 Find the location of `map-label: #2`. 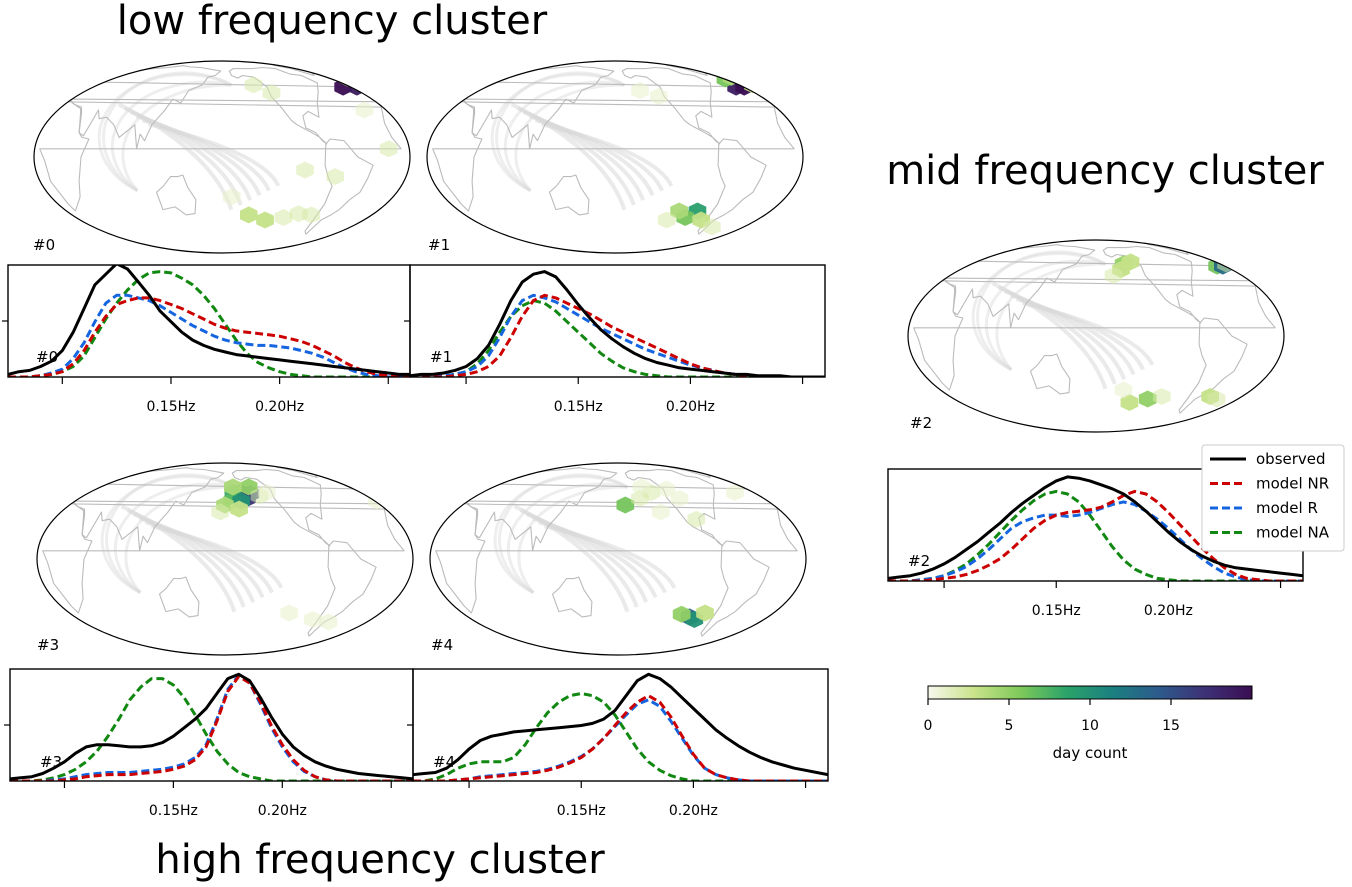

map-label: #2 is located at coordinates (921, 423).